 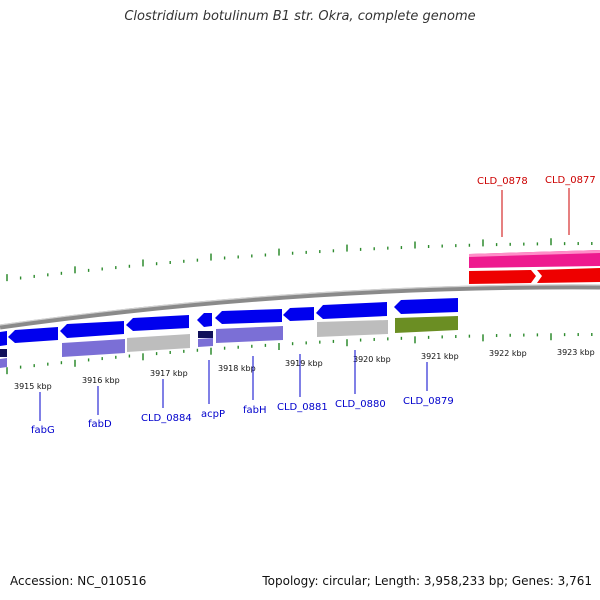 What do you see at coordinates (101, 380) in the screenshot?
I see `scale-label-3916: 3916 kbp` at bounding box center [101, 380].